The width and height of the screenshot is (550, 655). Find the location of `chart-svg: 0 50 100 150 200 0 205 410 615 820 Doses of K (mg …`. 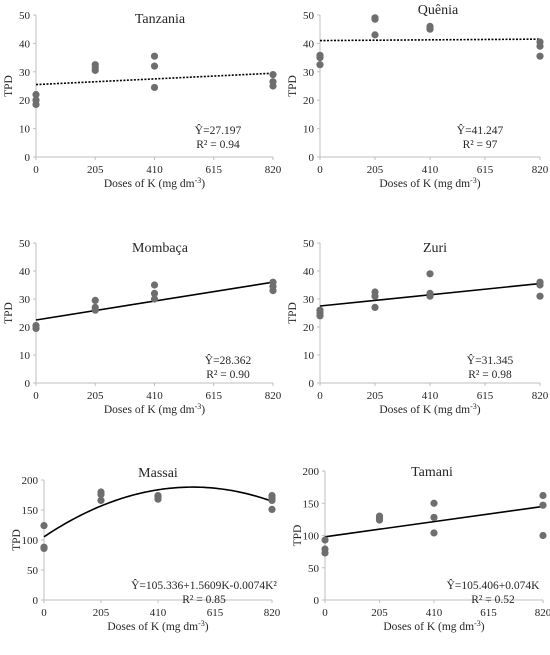

chart-svg: 0 50 100 150 200 0 205 410 615 820 Doses of K (mg … is located at coordinates (421, 549).